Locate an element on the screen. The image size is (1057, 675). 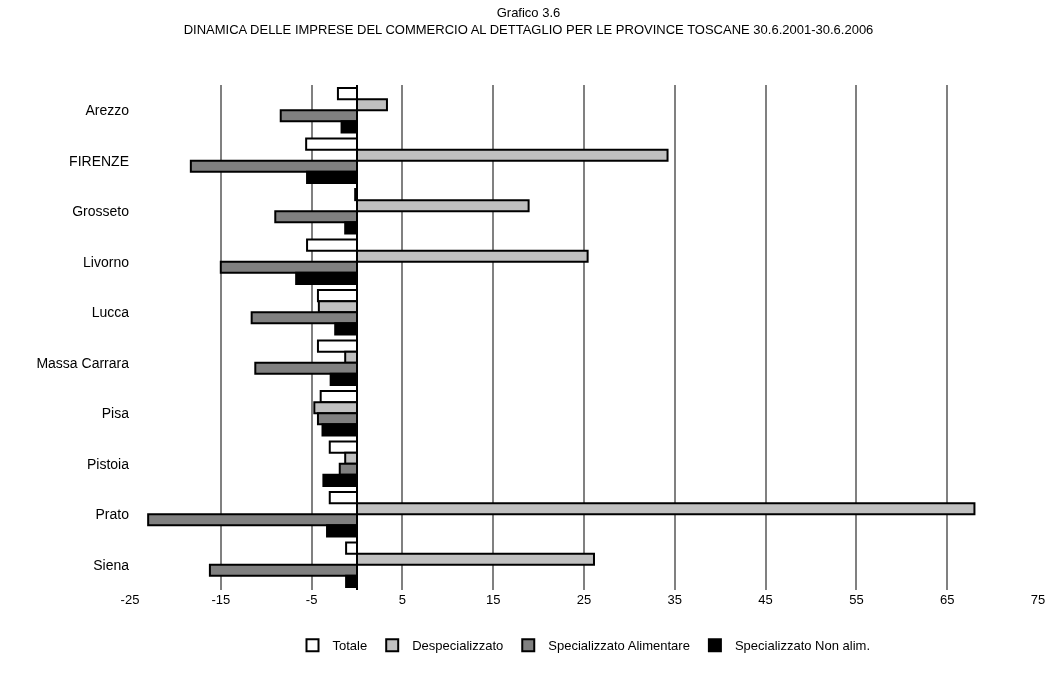
x-tick-label: 45 is located at coordinates (765, 599).